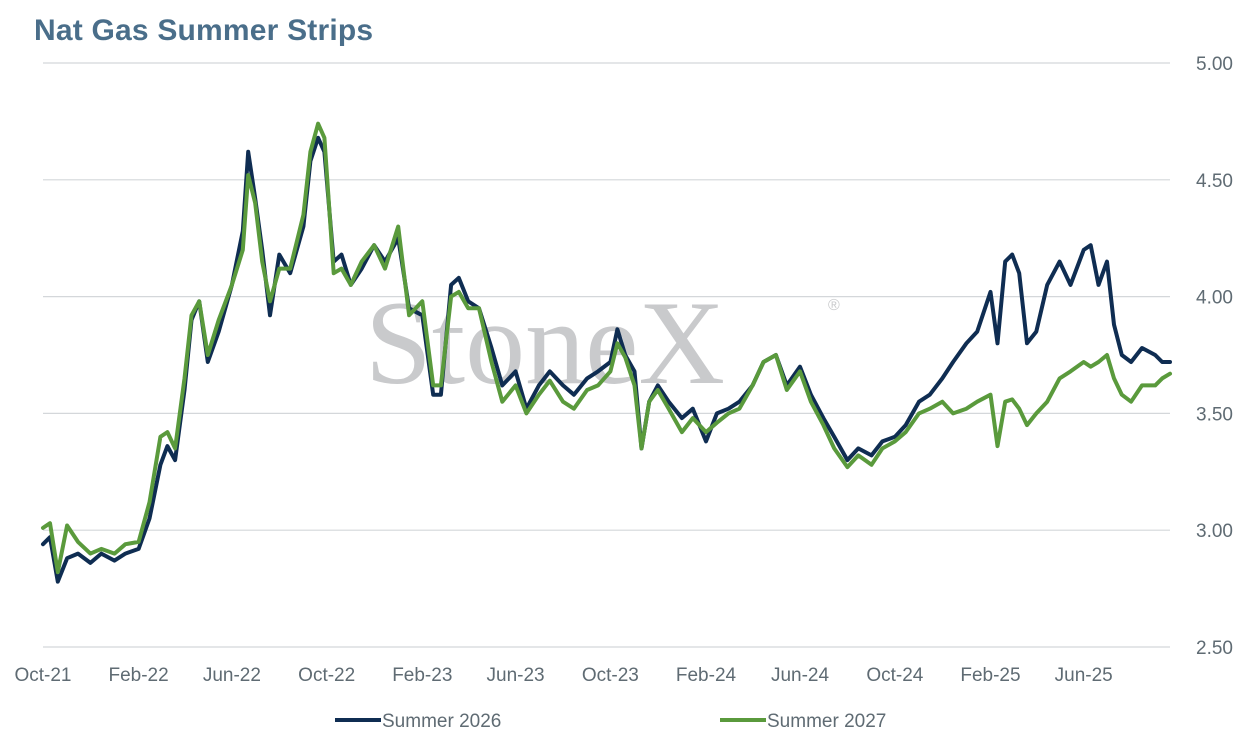 This screenshot has height=741, width=1242. What do you see at coordinates (1084, 675) in the screenshot?
I see `x-tick-label: Jun-25` at bounding box center [1084, 675].